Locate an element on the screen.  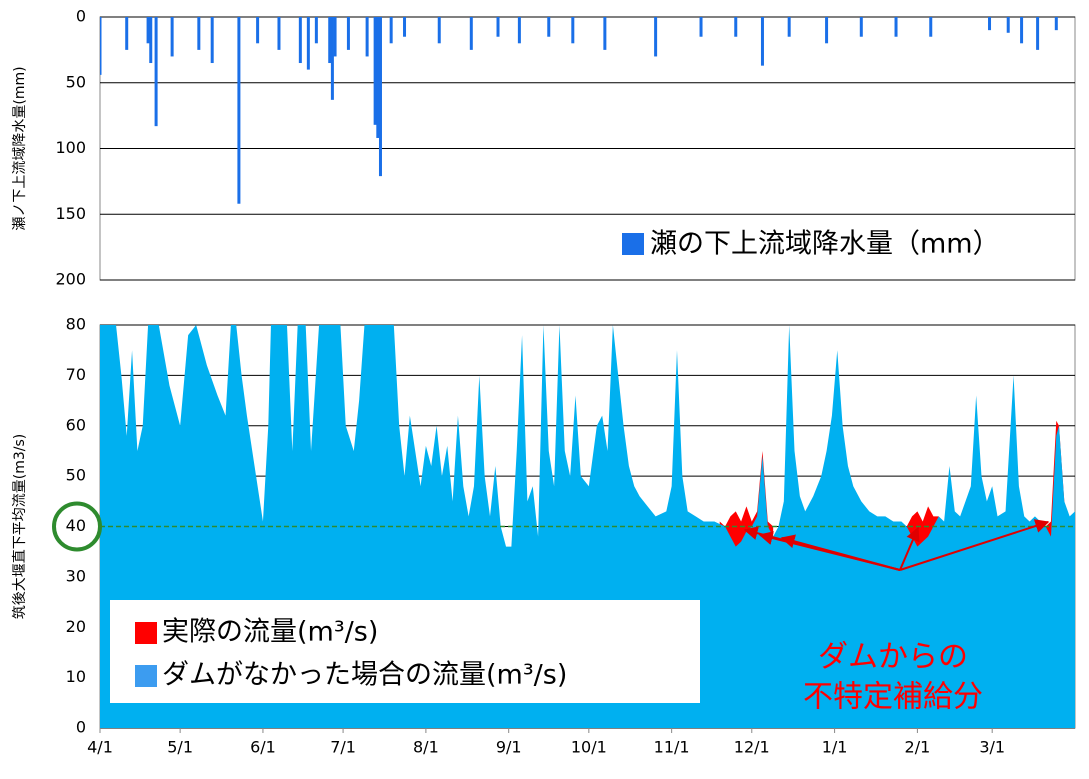
x-tick-label: 9/1 is located at coordinates (509, 747).